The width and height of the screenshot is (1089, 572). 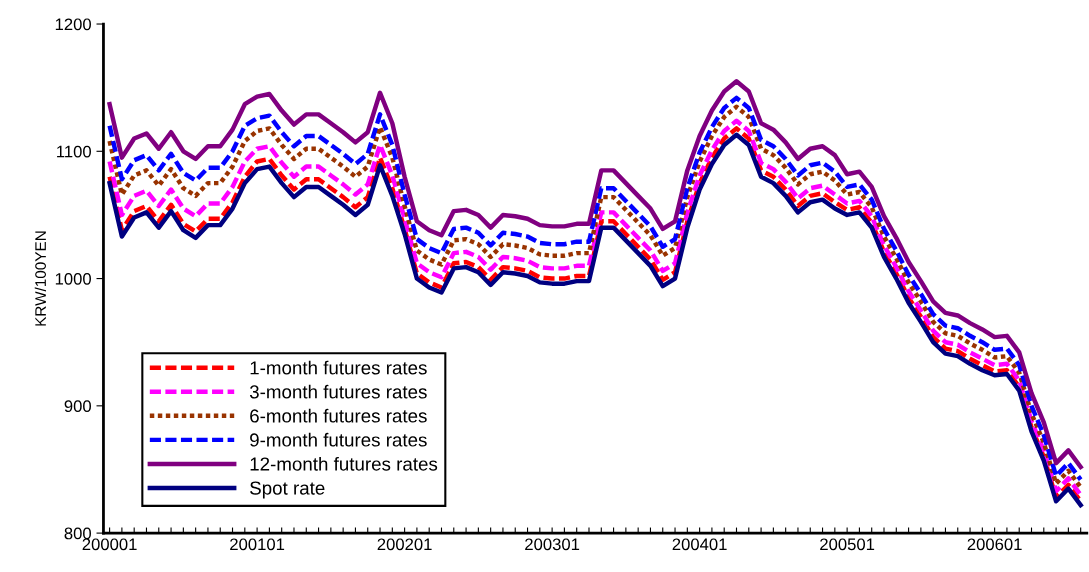 I want to click on legend-label: 9-month futures rates, so click(x=338, y=439).